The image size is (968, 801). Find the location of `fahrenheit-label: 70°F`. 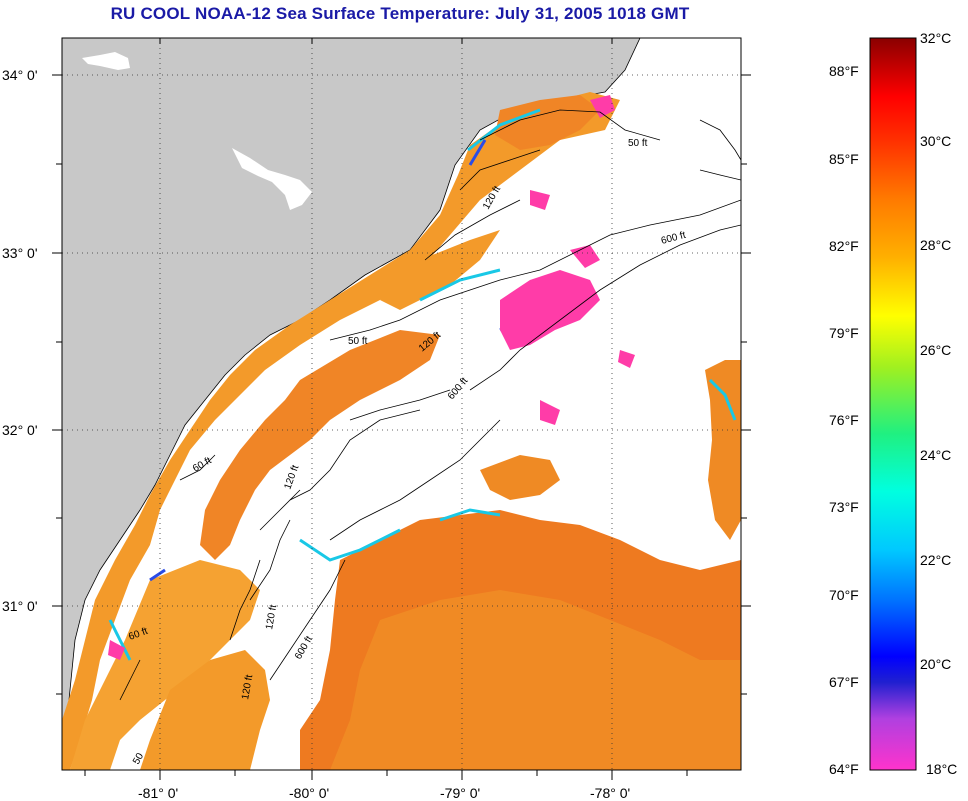

fahrenheit-label: 70°F is located at coordinates (844, 595).